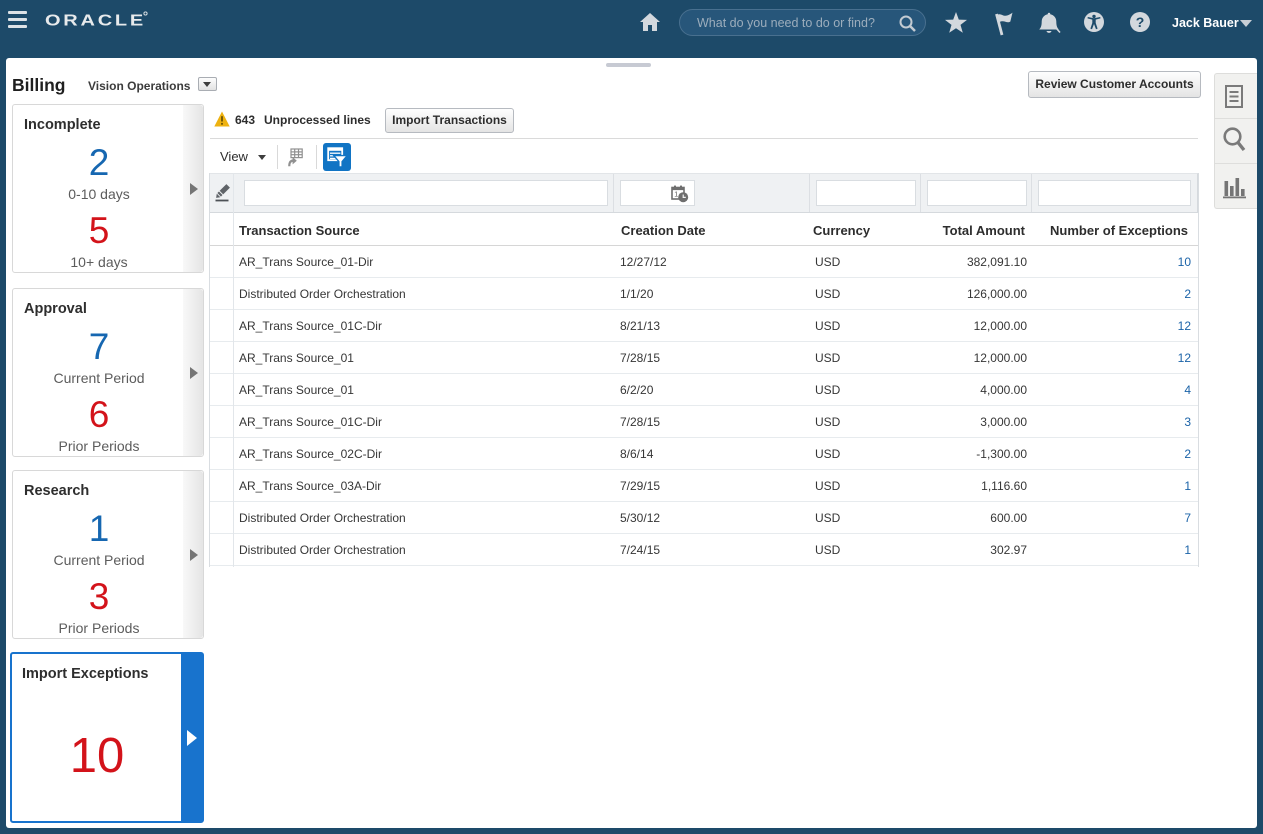  I want to click on svg-text: ORACLE, so click(95, 20).